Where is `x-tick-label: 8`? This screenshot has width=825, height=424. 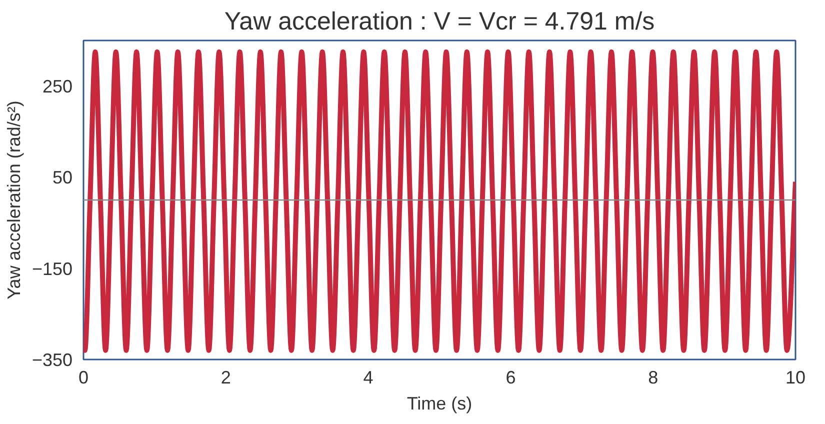 x-tick-label: 8 is located at coordinates (653, 378).